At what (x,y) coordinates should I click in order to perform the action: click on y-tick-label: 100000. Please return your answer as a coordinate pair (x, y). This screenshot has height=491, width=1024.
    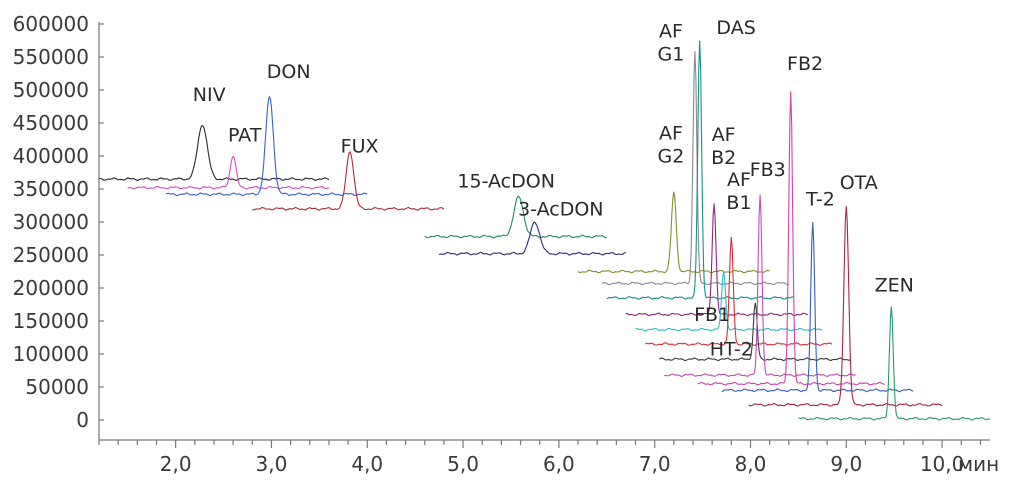
    Looking at the image, I should click on (51, 354).